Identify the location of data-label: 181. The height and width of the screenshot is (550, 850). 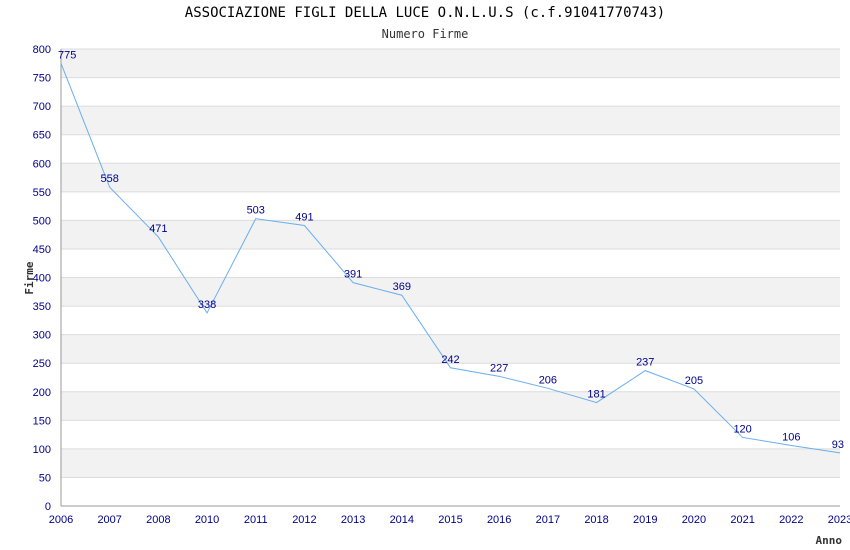
(596, 395).